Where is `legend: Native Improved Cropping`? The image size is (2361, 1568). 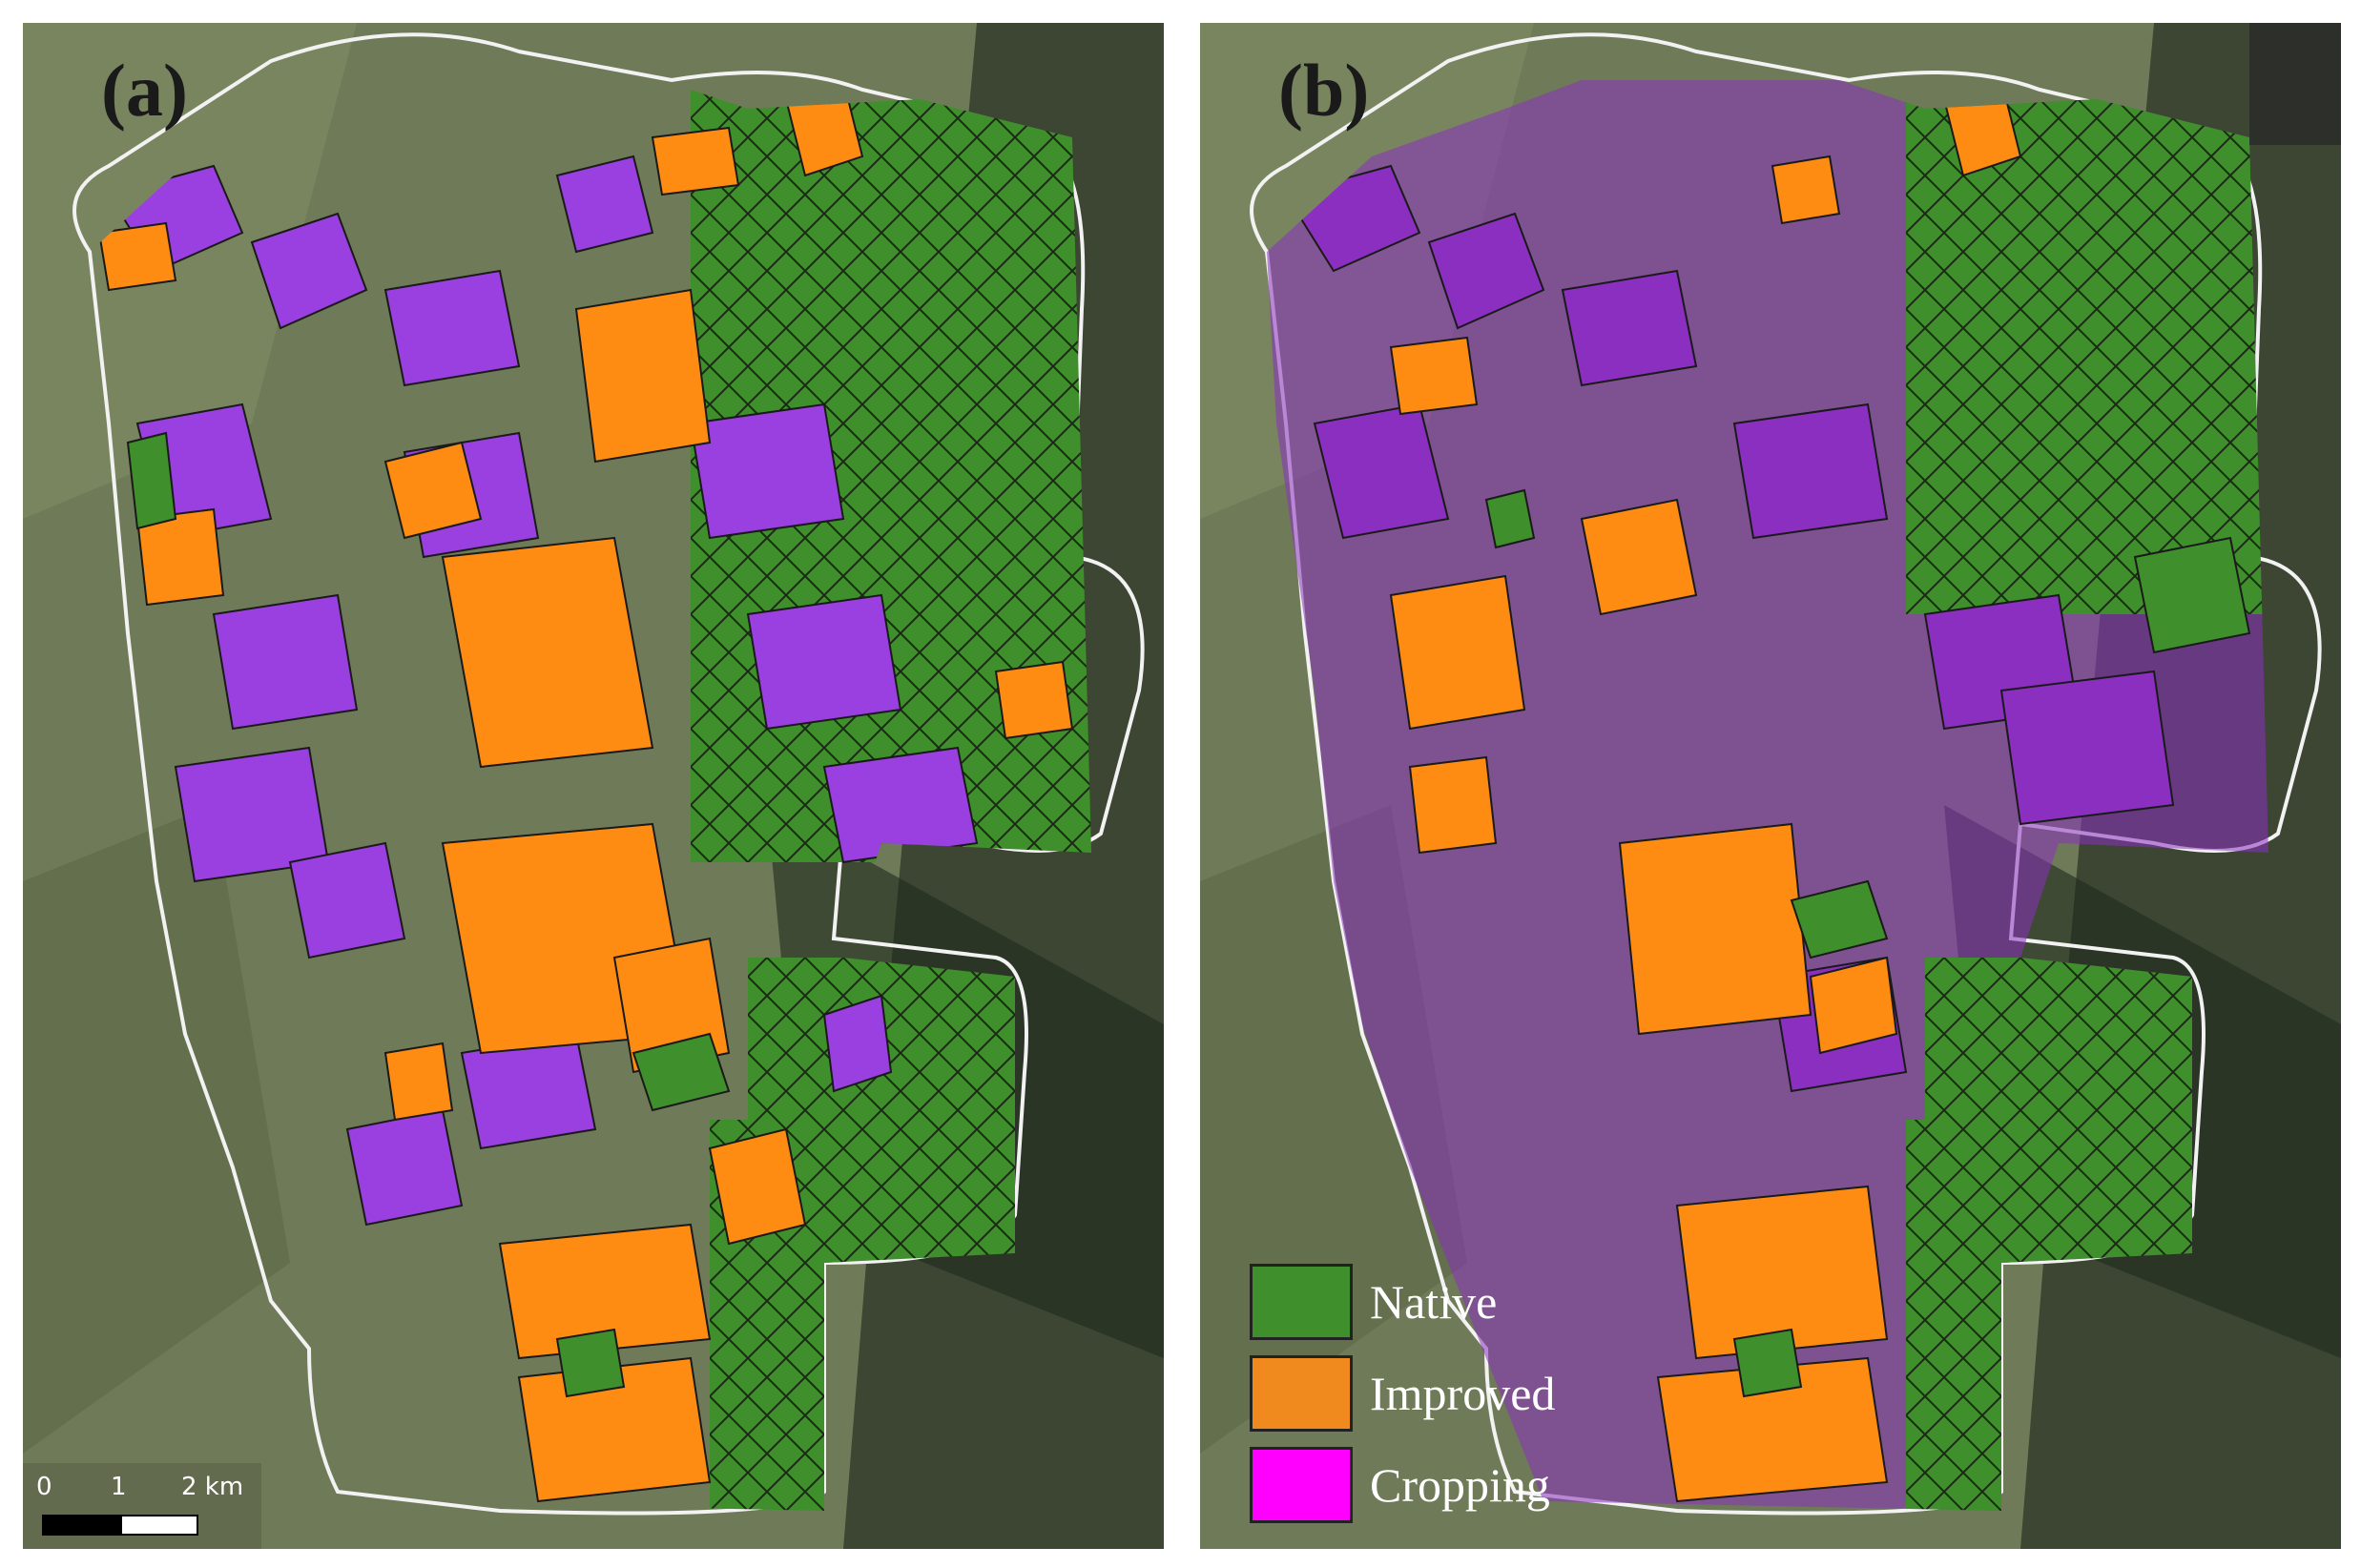
legend: Native Improved Cropping is located at coordinates (1402, 1397).